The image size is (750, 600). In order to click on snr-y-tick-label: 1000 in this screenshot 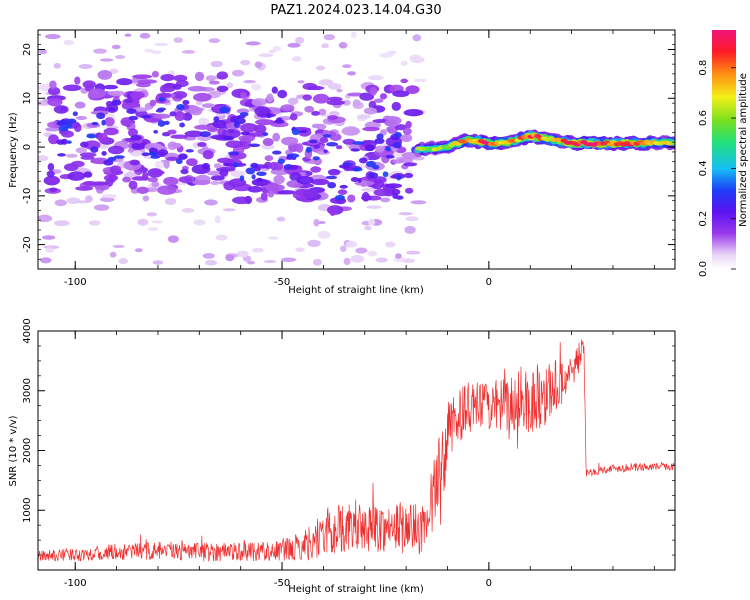, I will do `click(27, 510)`.